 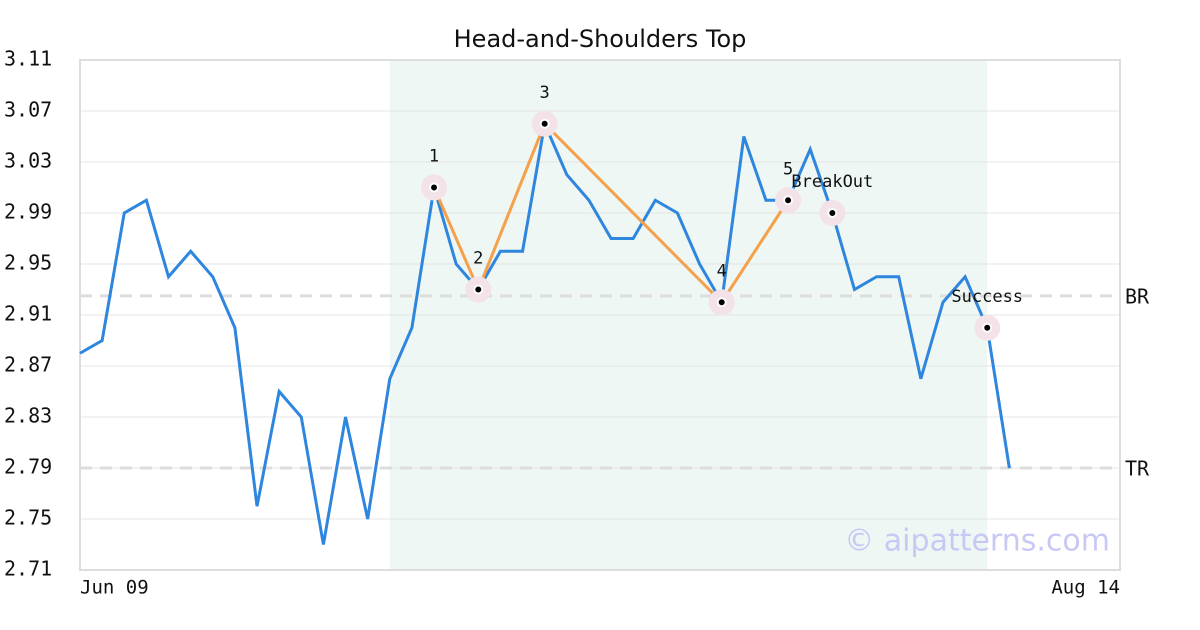 What do you see at coordinates (28, 59) in the screenshot?
I see `y-tick-label: 3.11` at bounding box center [28, 59].